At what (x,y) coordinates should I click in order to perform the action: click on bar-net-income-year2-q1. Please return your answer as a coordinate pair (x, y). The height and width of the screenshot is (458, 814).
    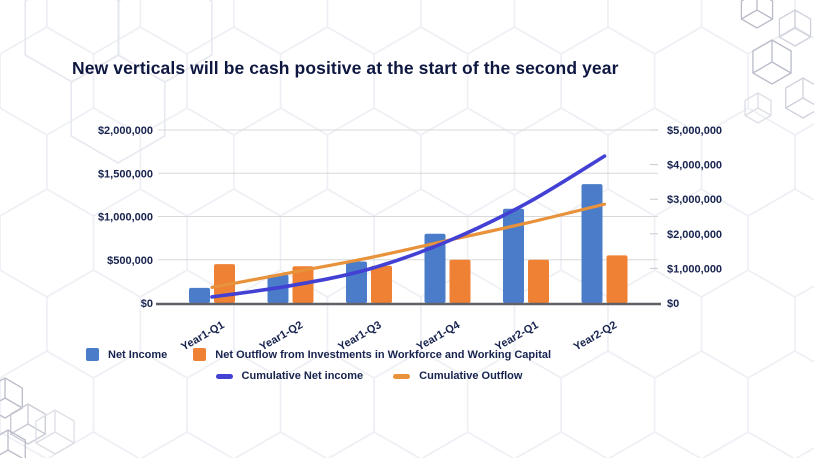
    Looking at the image, I should click on (513, 255).